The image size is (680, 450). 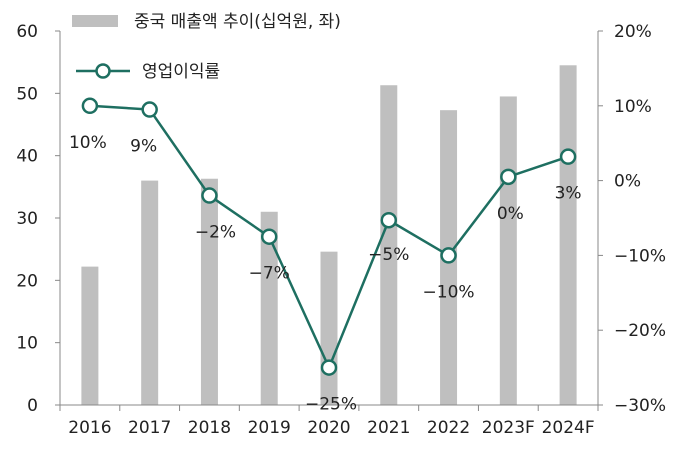 What do you see at coordinates (633, 32) in the screenshot?
I see `right-tick-label: 20%` at bounding box center [633, 32].